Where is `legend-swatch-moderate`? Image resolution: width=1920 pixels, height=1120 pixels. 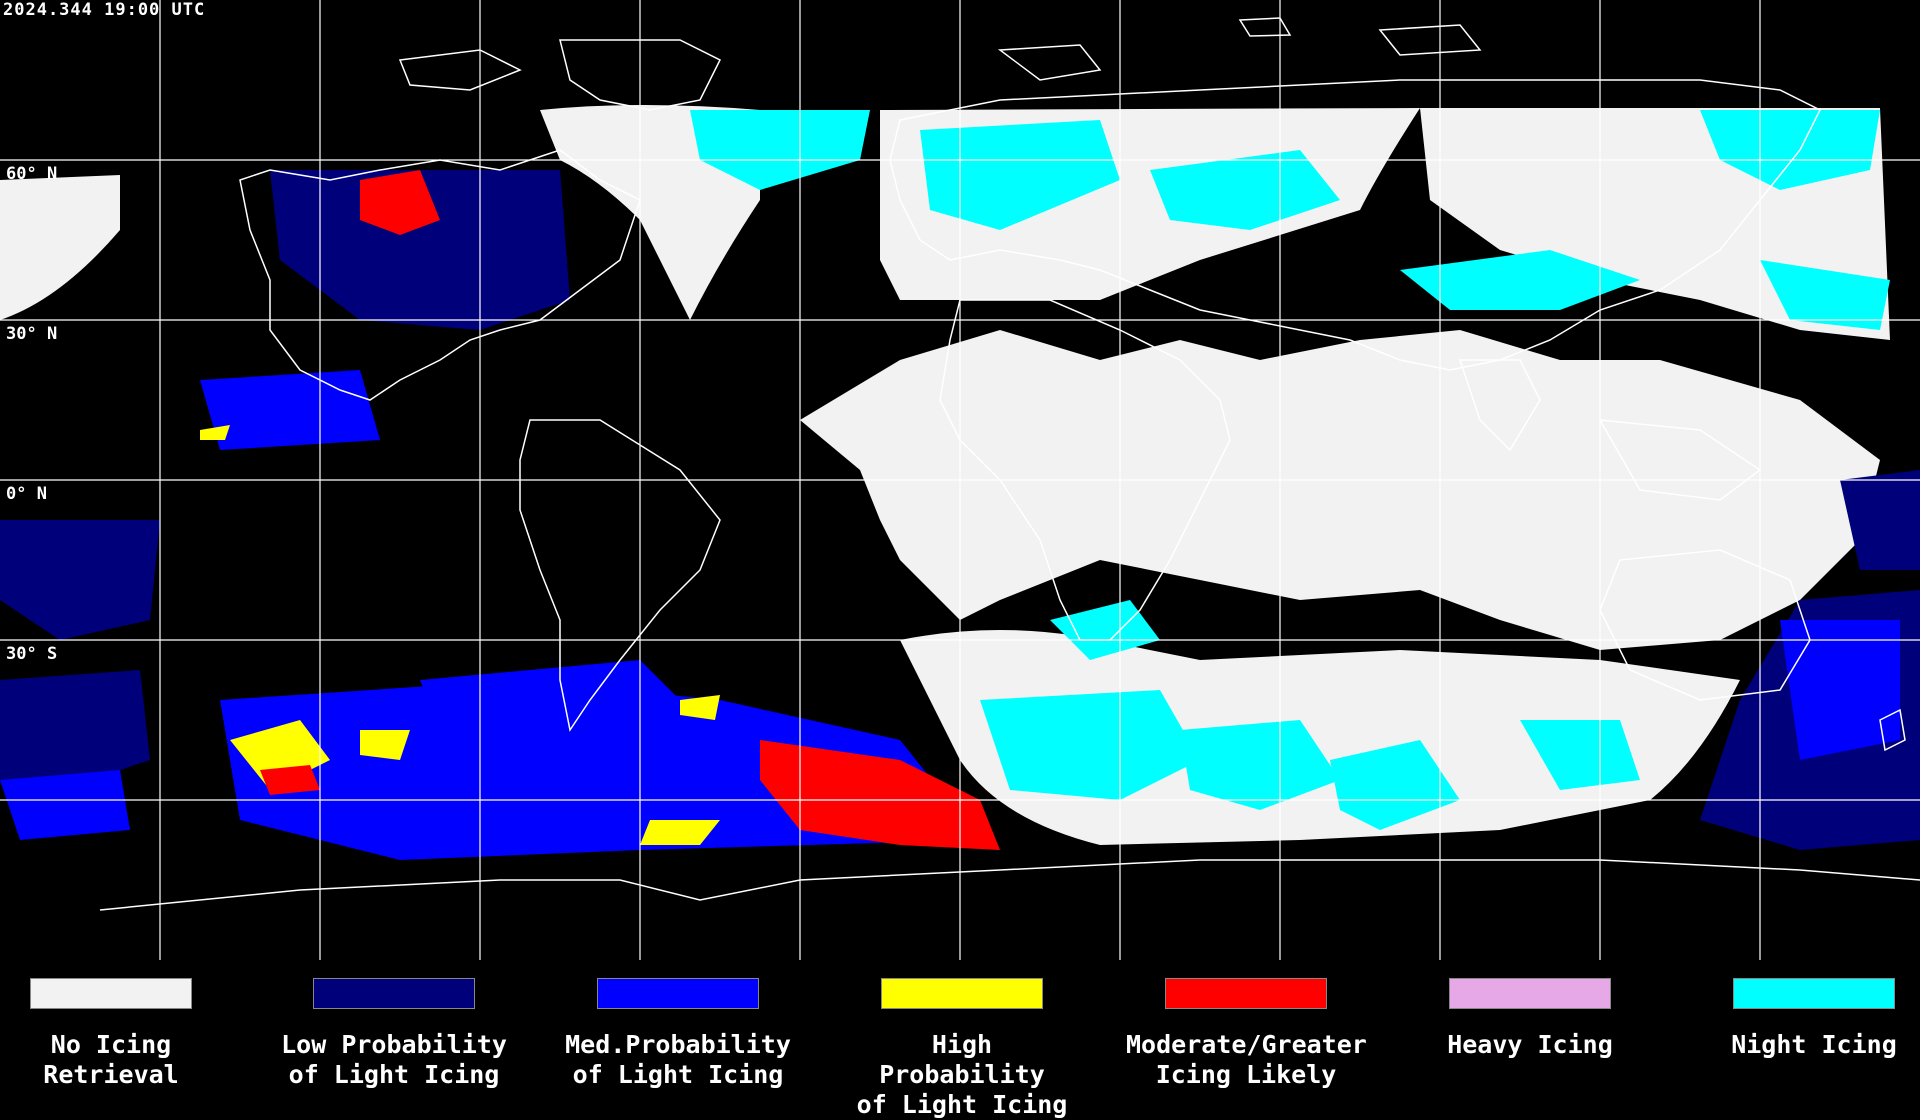
legend-swatch-moderate is located at coordinates (1246, 993).